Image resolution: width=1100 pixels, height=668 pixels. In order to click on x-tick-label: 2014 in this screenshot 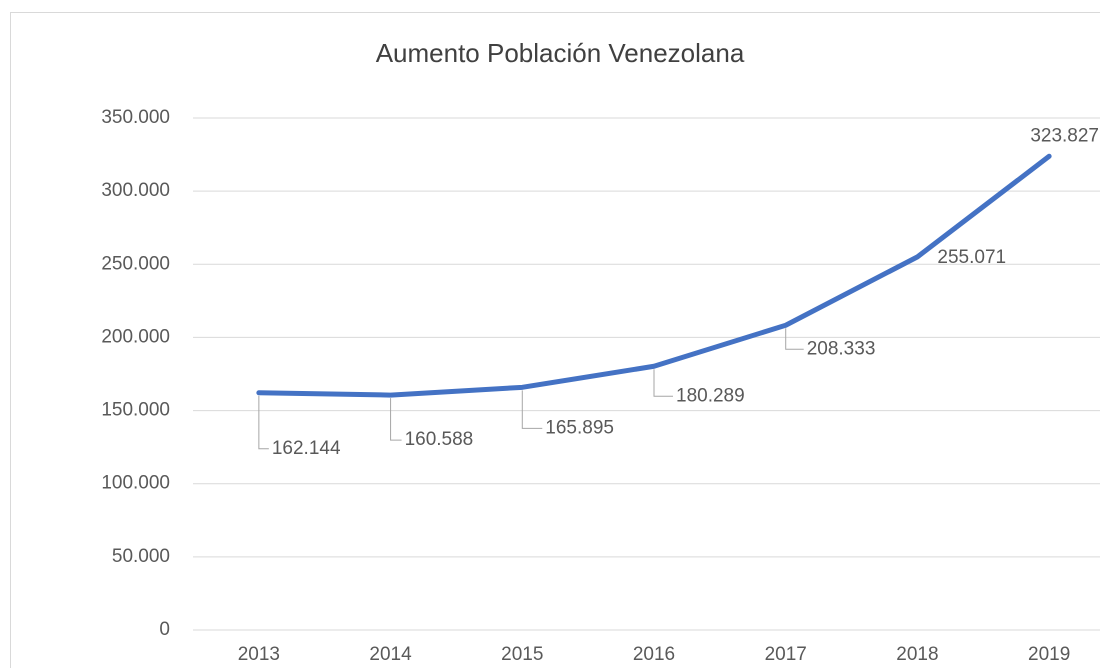, I will do `click(390, 654)`.